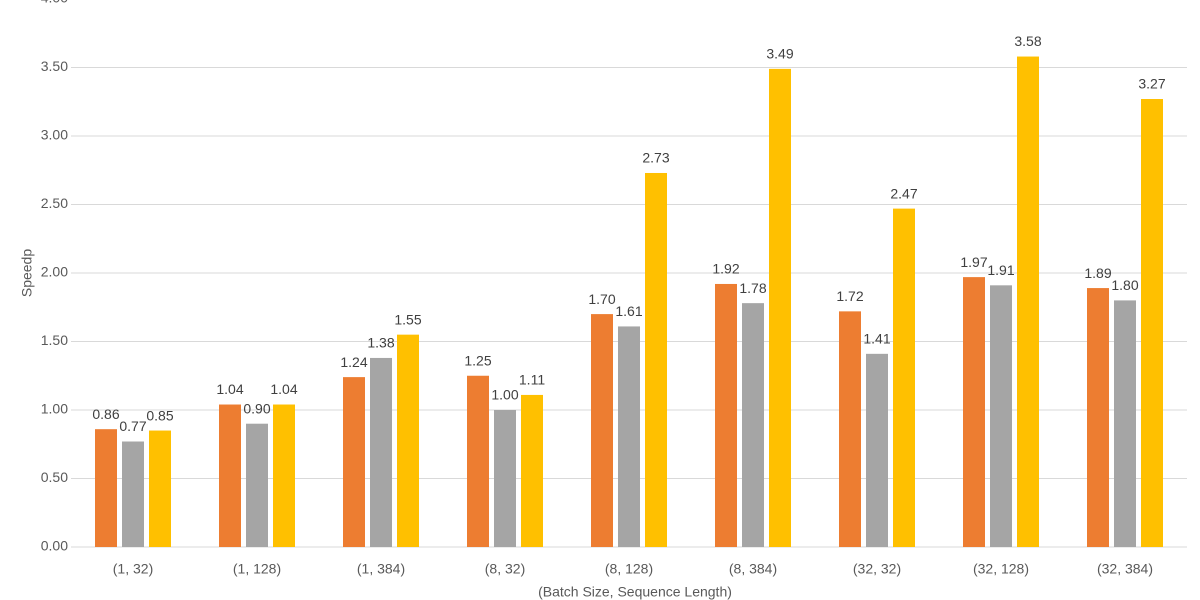 This screenshot has width=1200, height=600. I want to click on y-tick-label: 4.00, so click(54, 3).